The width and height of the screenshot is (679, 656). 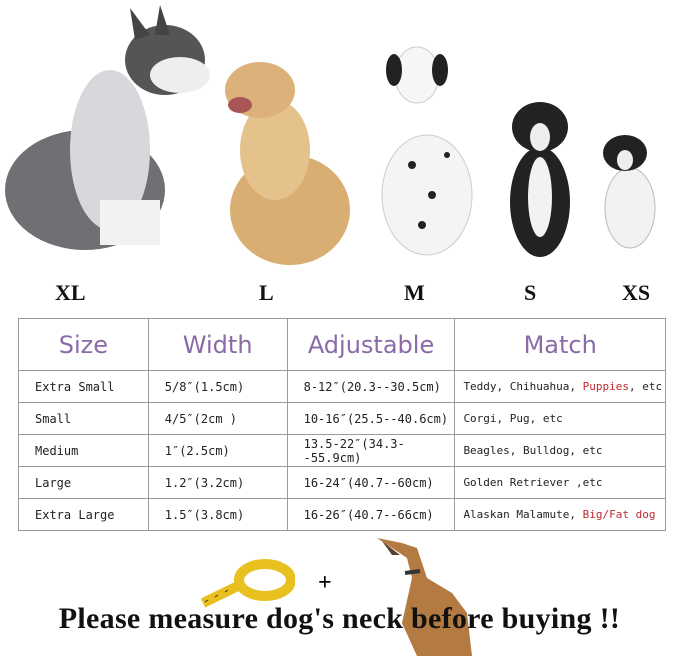 I want to click on match-text: Golden Retriever ,etc, so click(x=533, y=482).